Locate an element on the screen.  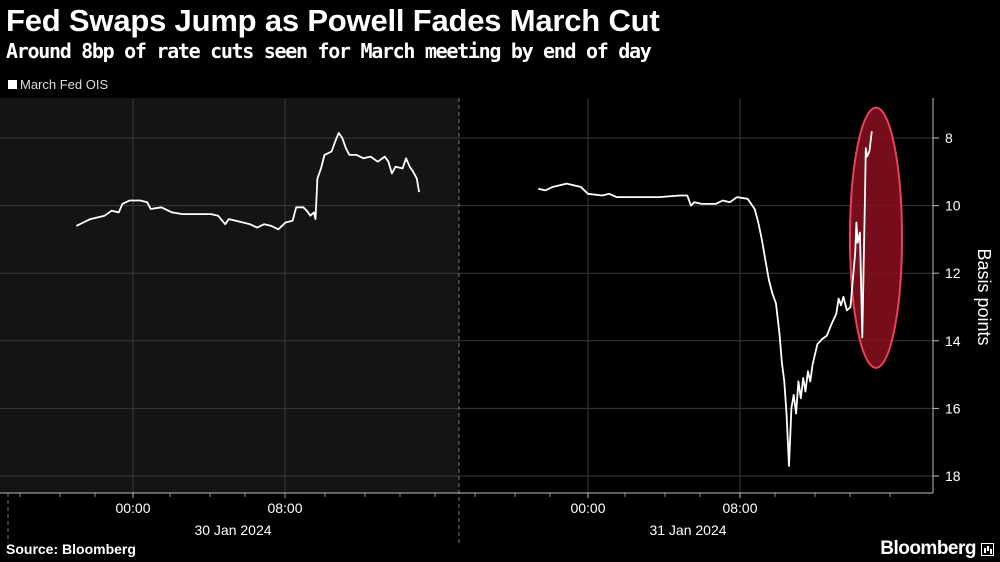
y-axis-title: Basis points is located at coordinates (984, 296).